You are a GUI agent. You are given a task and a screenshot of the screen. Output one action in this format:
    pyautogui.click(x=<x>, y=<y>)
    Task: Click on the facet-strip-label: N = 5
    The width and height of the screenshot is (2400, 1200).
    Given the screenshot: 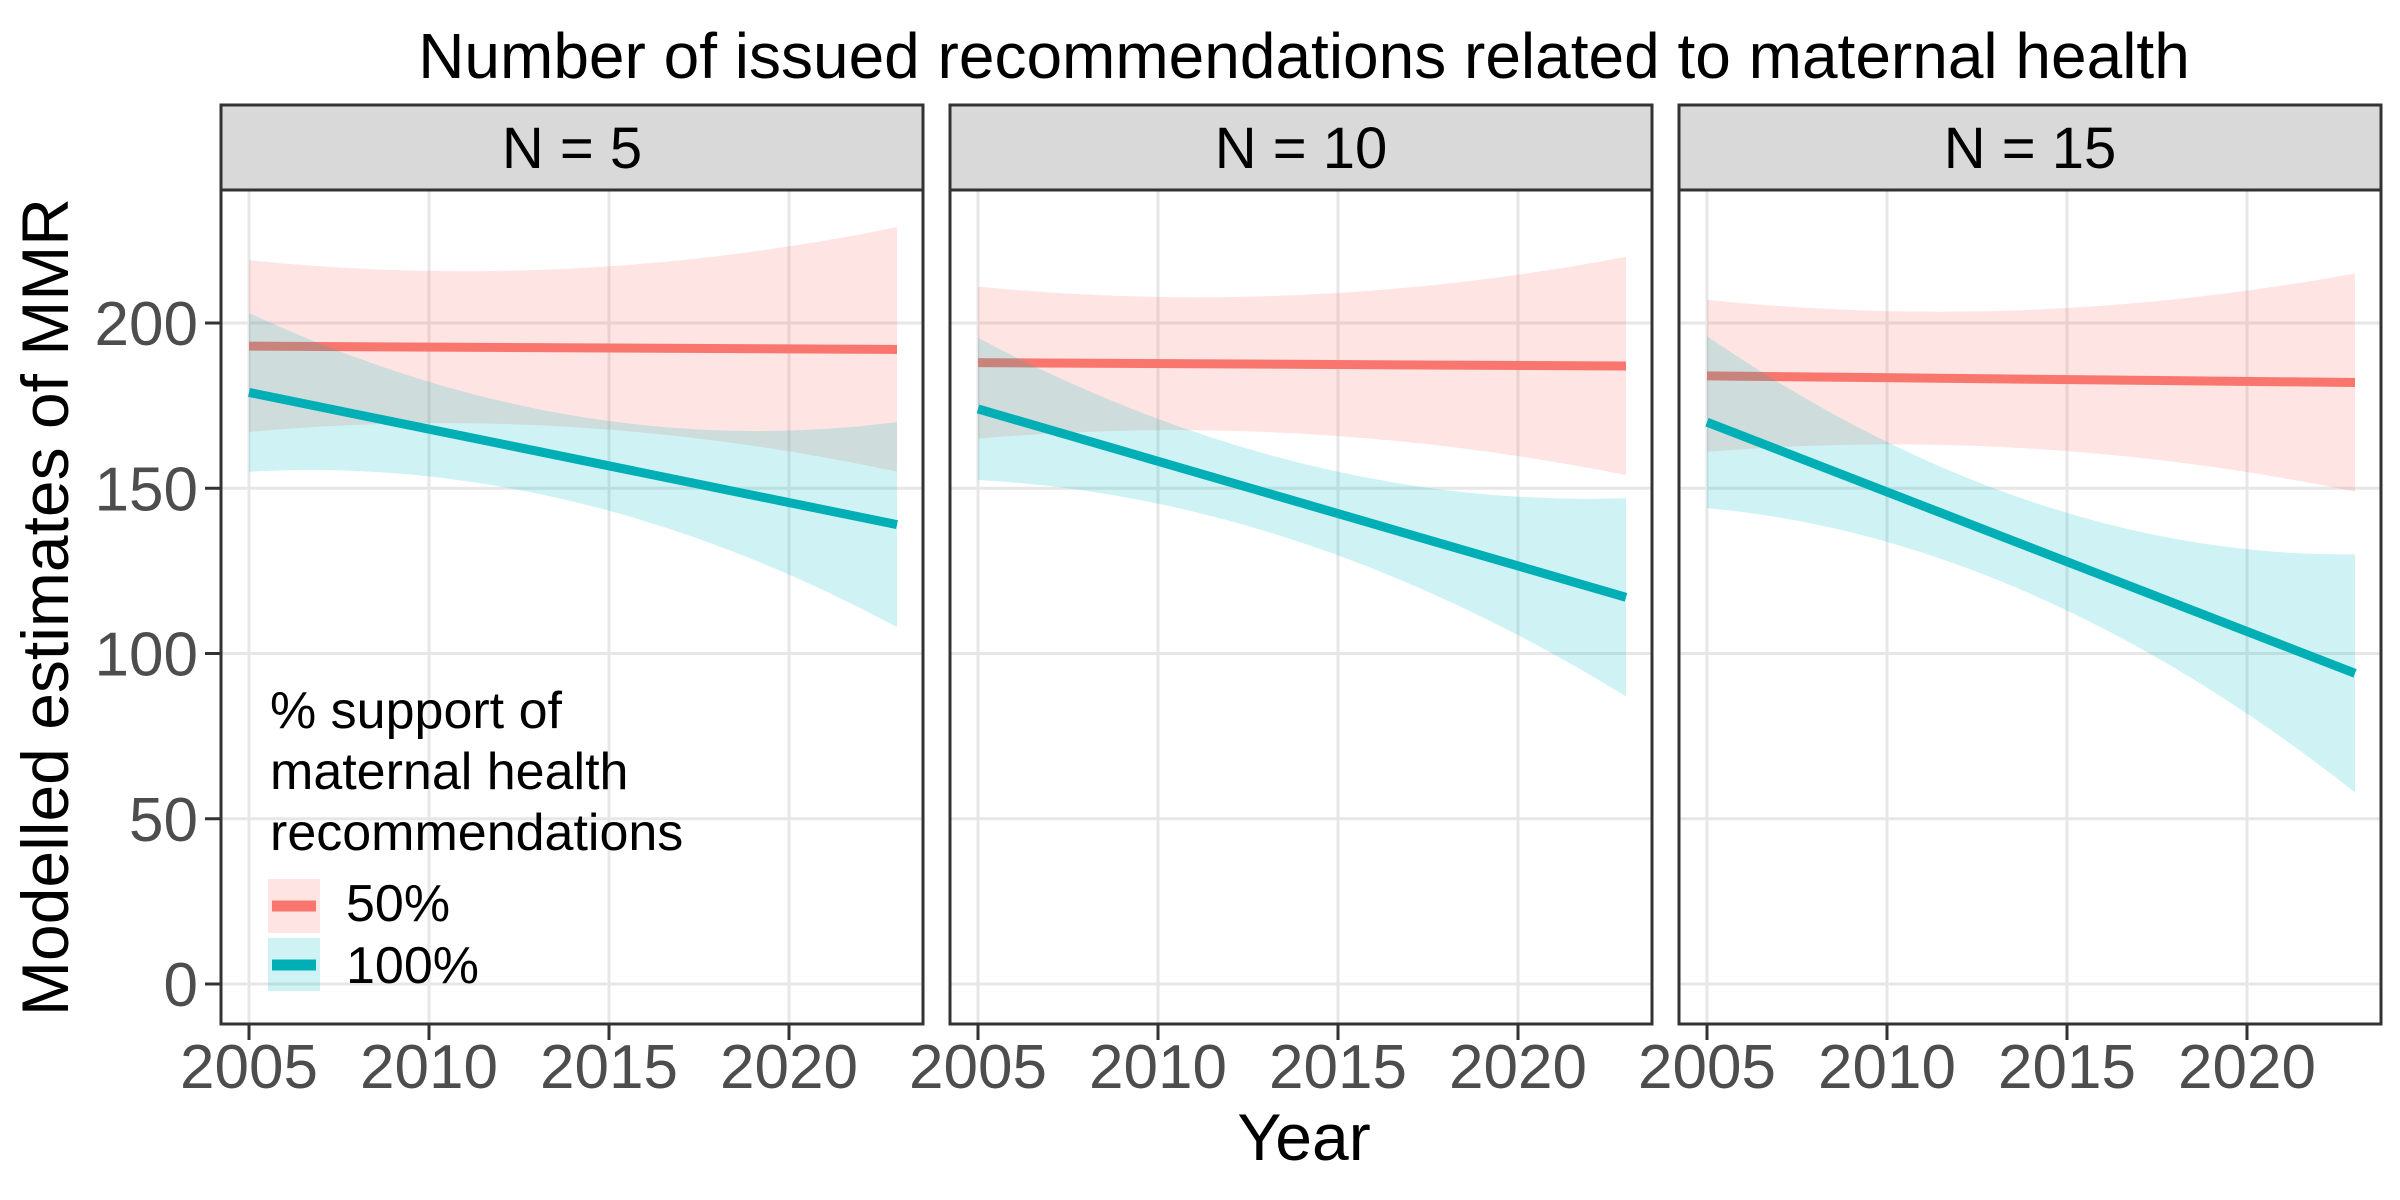 What is the action you would take?
    pyautogui.click(x=572, y=148)
    